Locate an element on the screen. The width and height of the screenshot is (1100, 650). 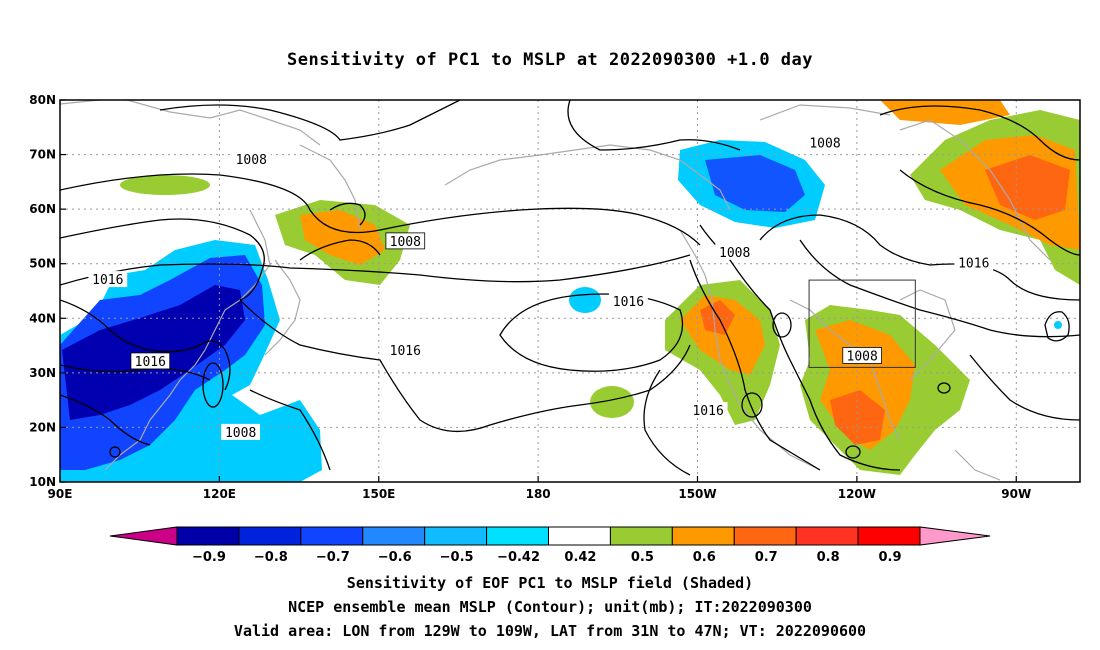
colorbar-label: −0.9 is located at coordinates (209, 557).